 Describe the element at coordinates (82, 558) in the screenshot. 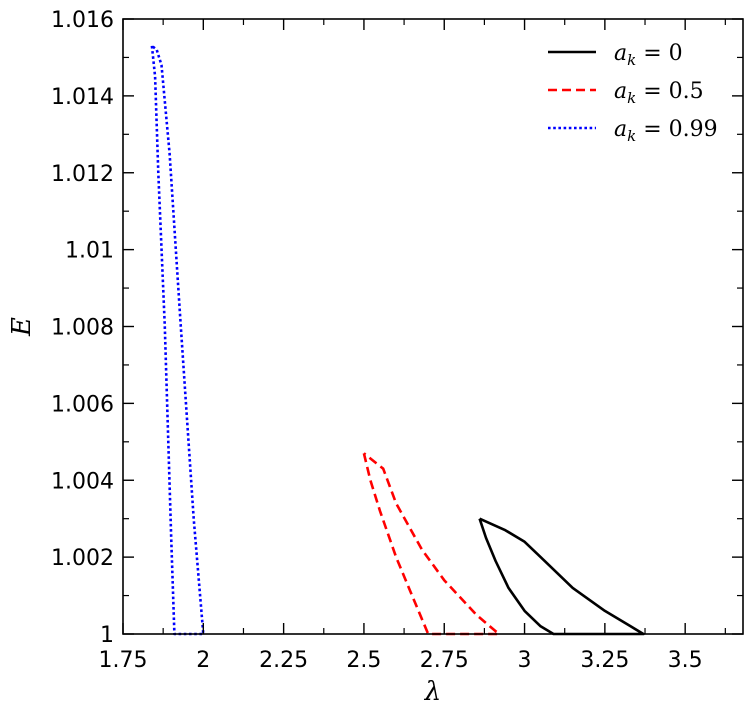

I see `y-tick-label: 1.002` at that location.